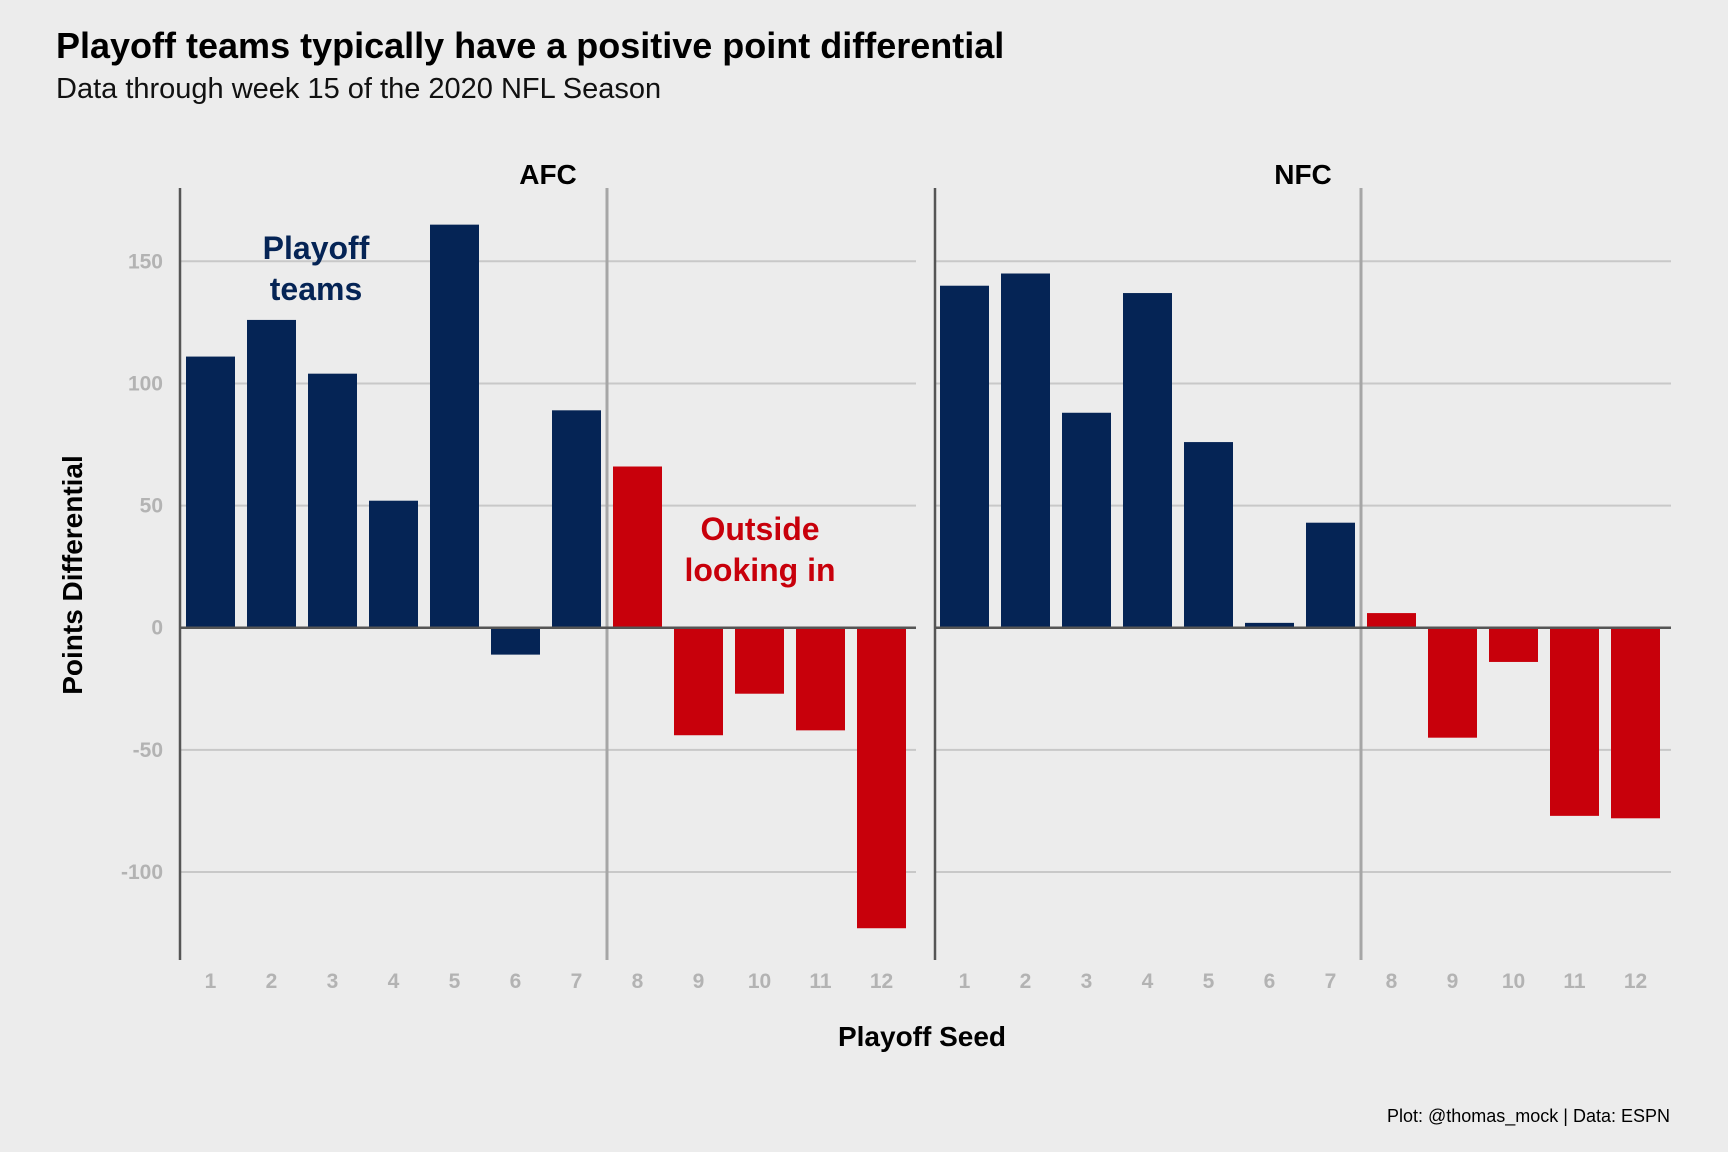 The width and height of the screenshot is (1728, 1152). I want to click on annotation-playoff-teams: Playoff, so click(316, 248).